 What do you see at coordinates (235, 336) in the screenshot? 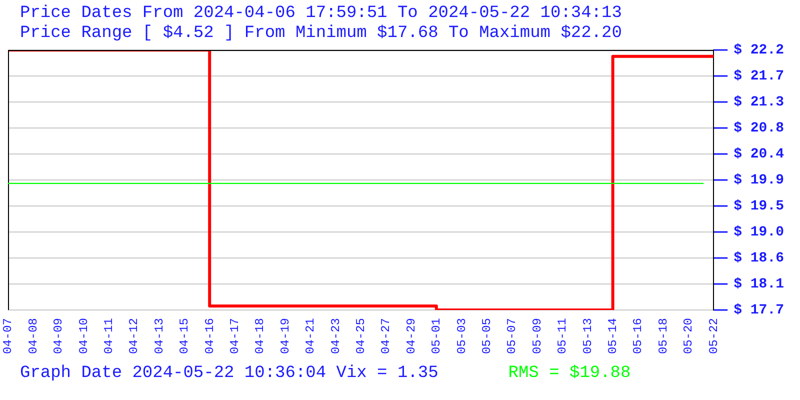
I see `x-tick-label: 04-17` at bounding box center [235, 336].